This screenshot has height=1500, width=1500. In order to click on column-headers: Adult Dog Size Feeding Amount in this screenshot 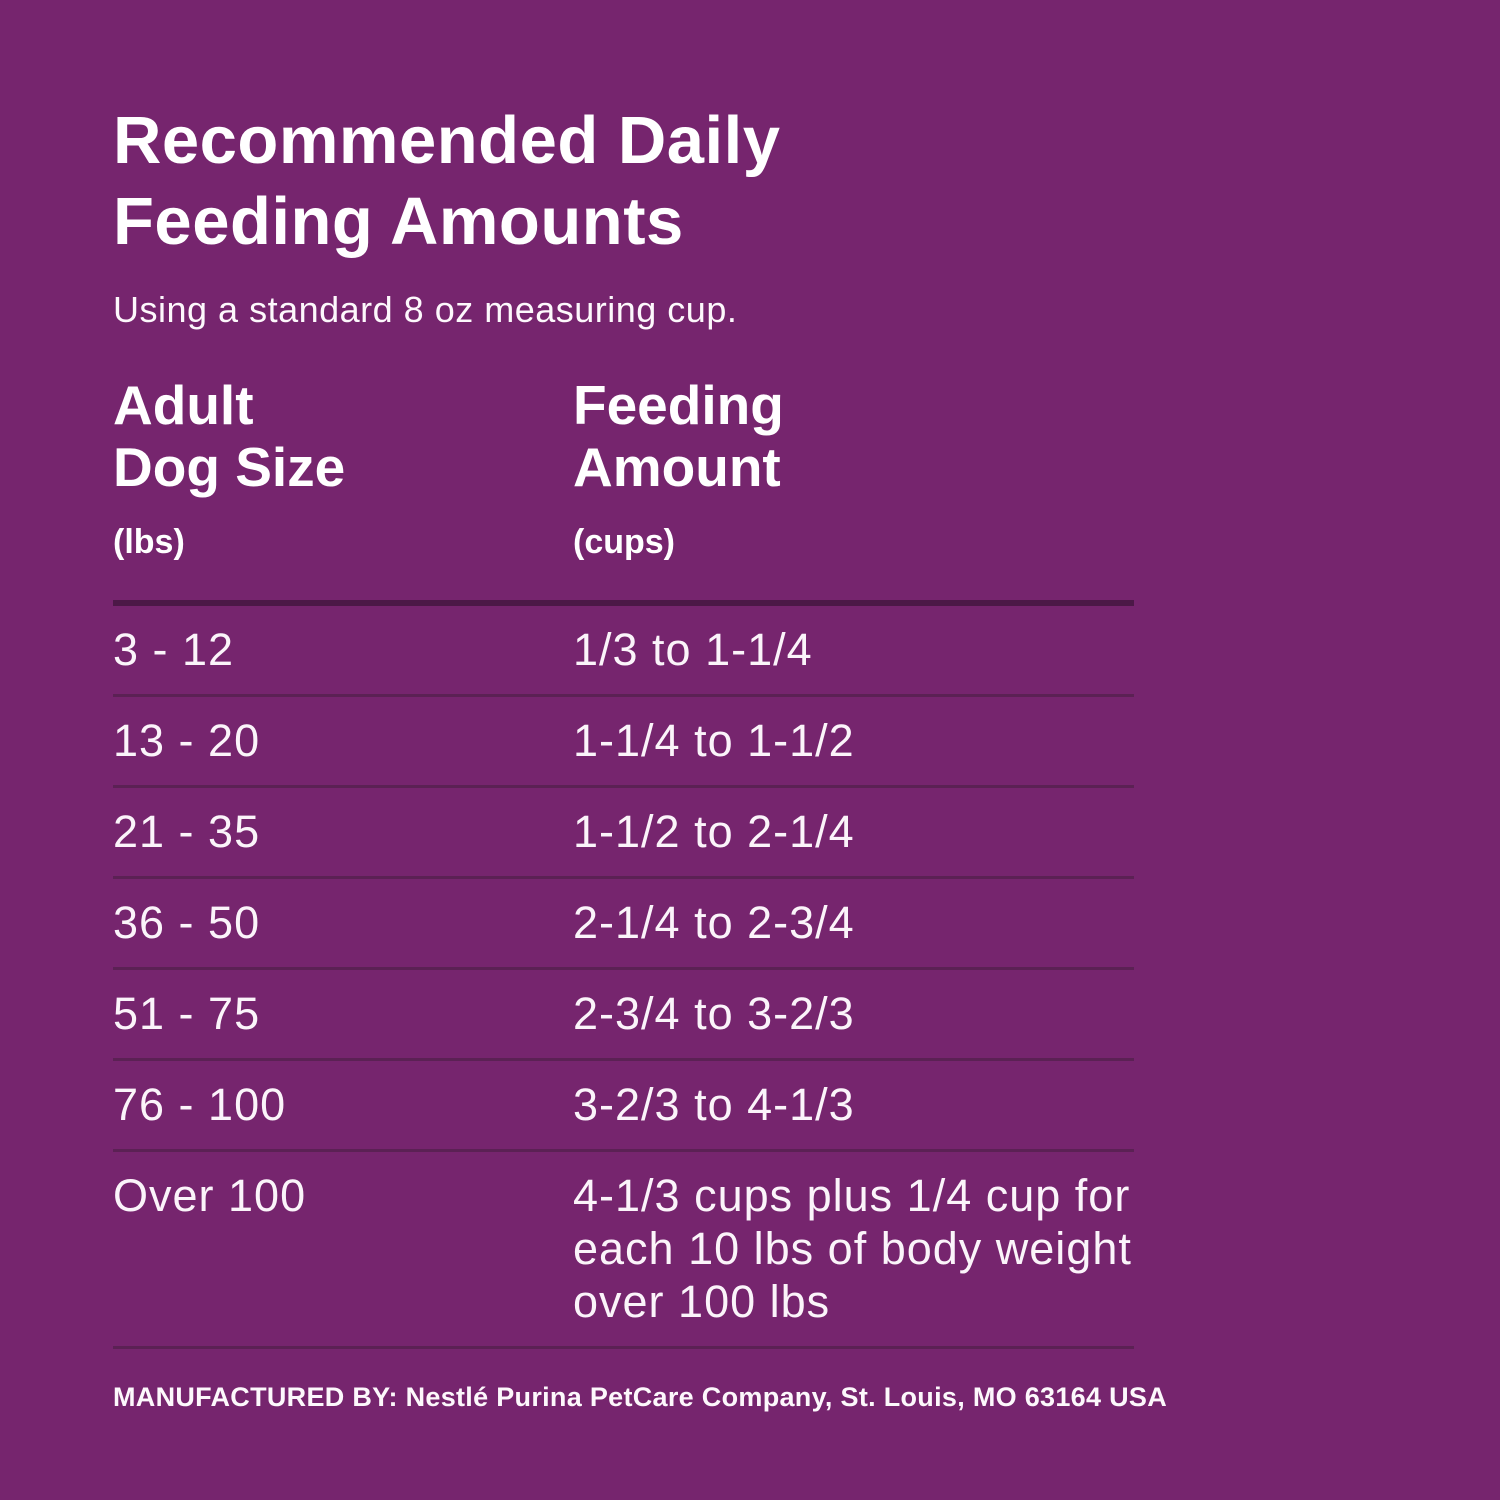, I will do `click(623, 436)`.